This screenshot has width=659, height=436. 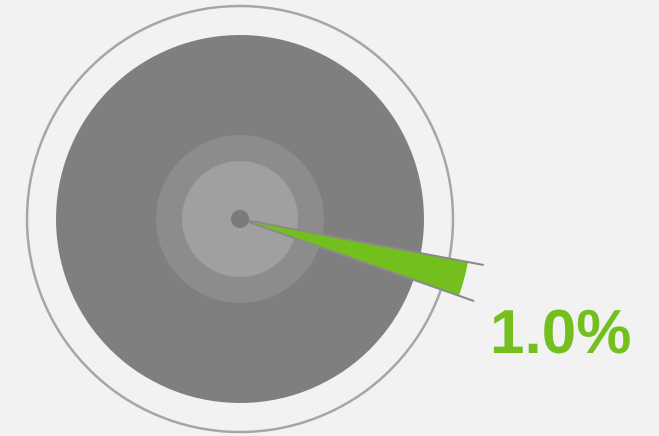 I want to click on center-dot, so click(x=240, y=219).